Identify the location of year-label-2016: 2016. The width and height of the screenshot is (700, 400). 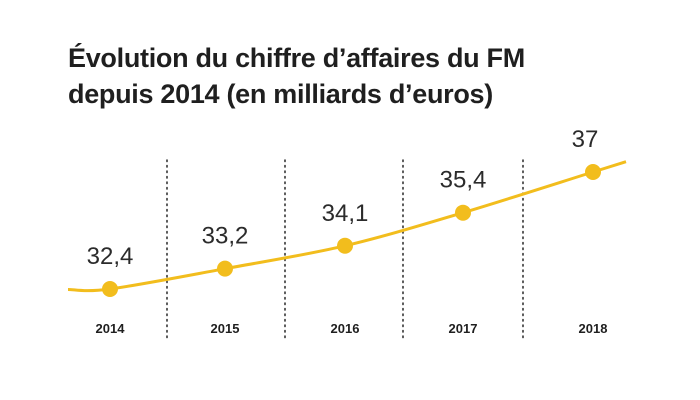
(345, 328).